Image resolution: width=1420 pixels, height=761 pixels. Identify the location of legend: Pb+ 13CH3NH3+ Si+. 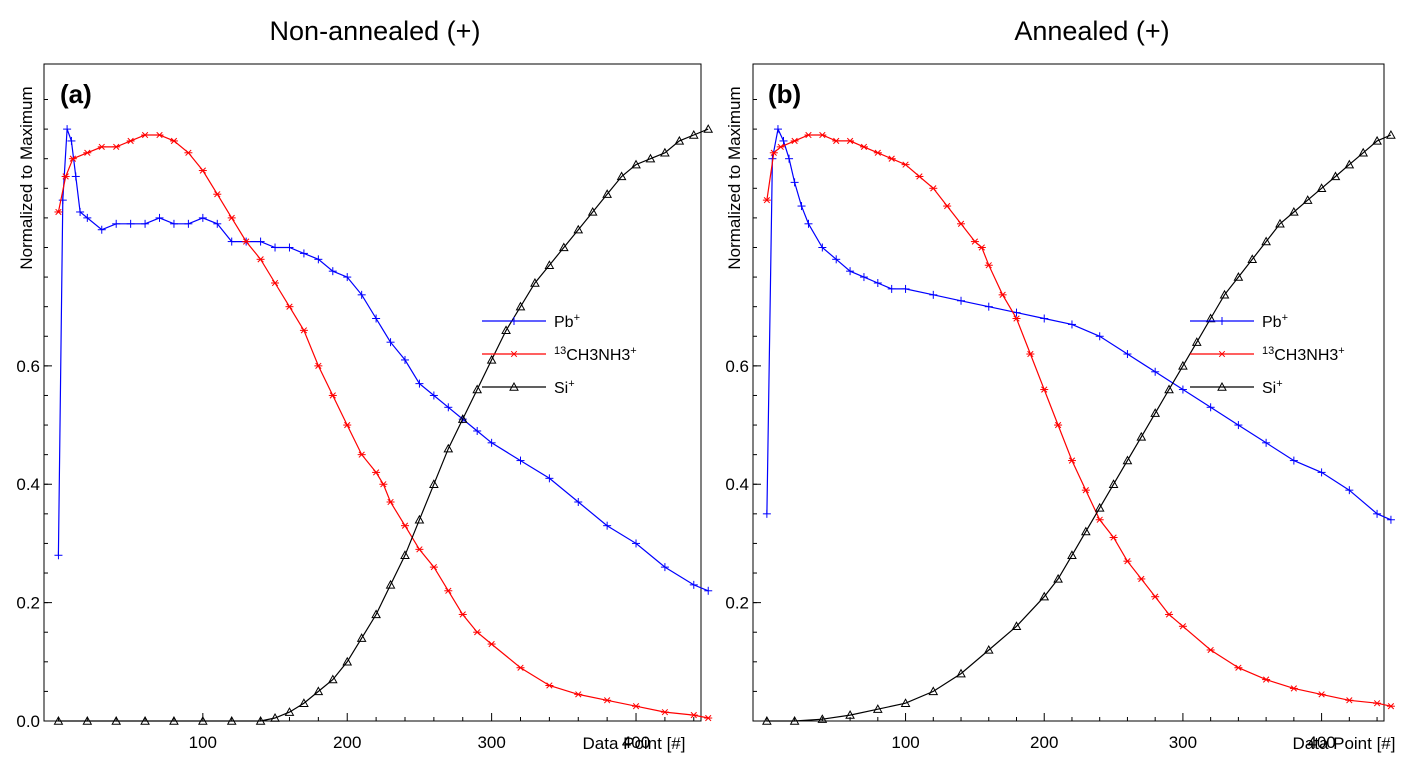
(559, 354).